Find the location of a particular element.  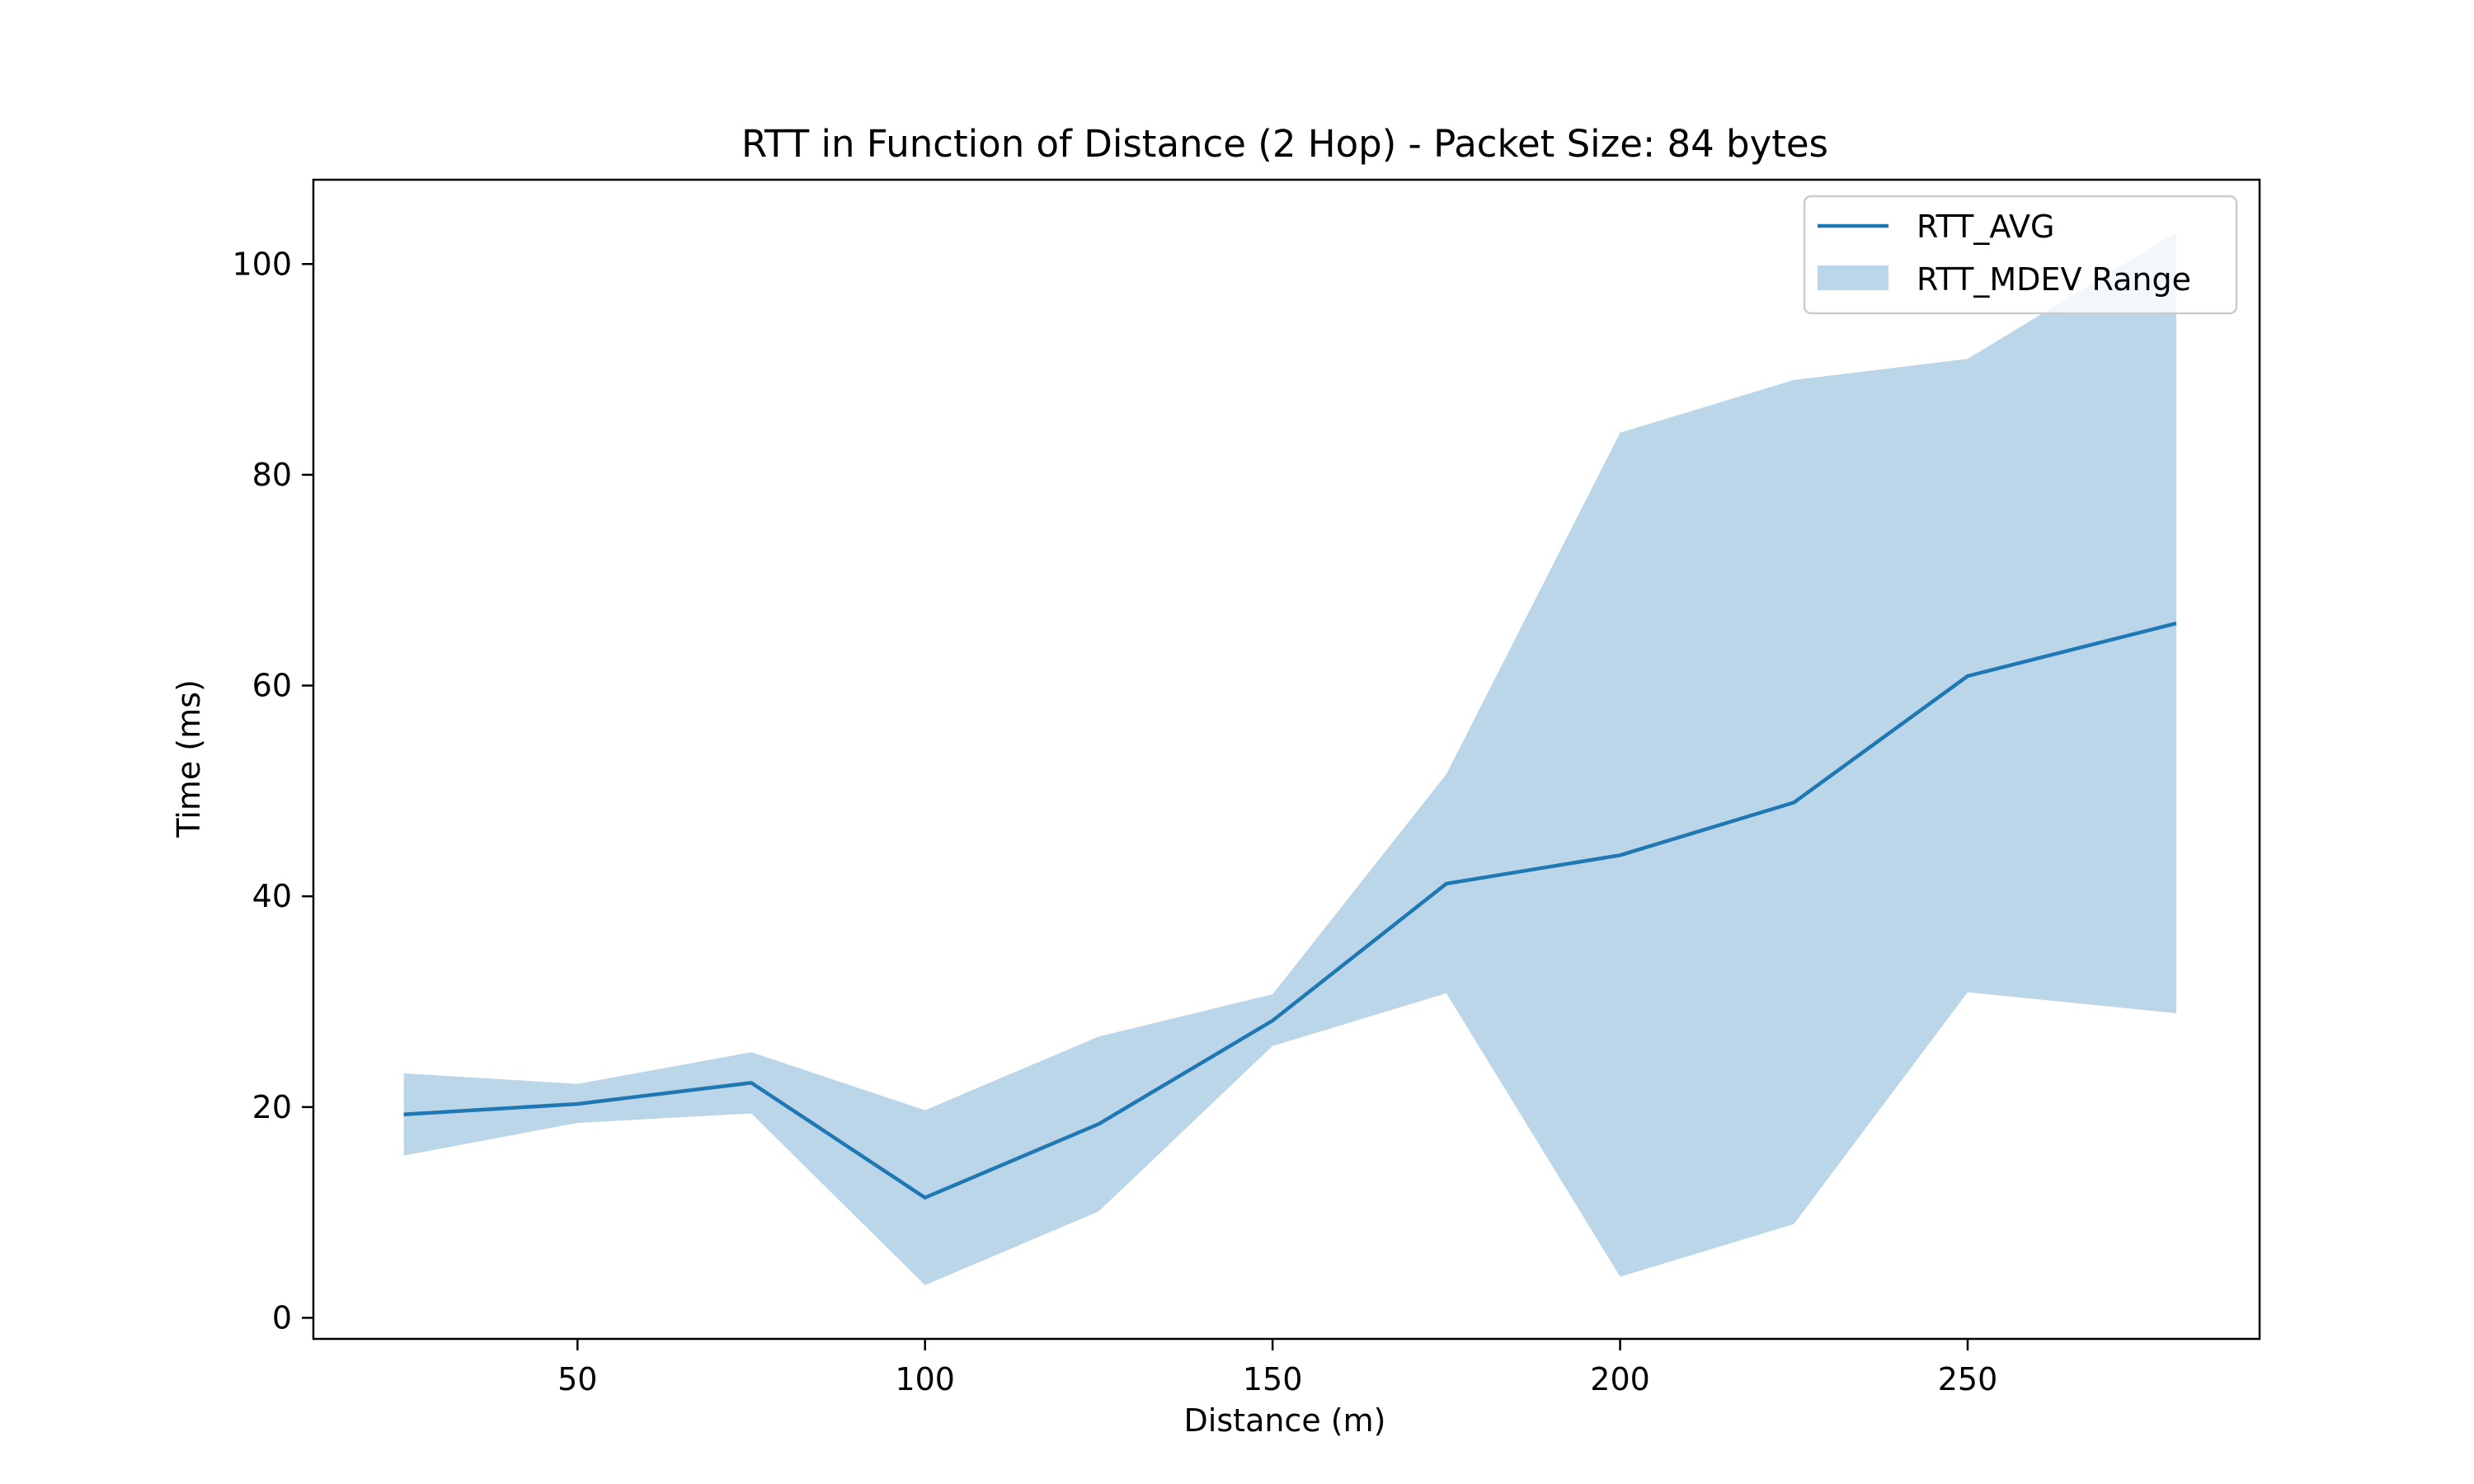

x-tick-label: 150 is located at coordinates (1273, 1379).